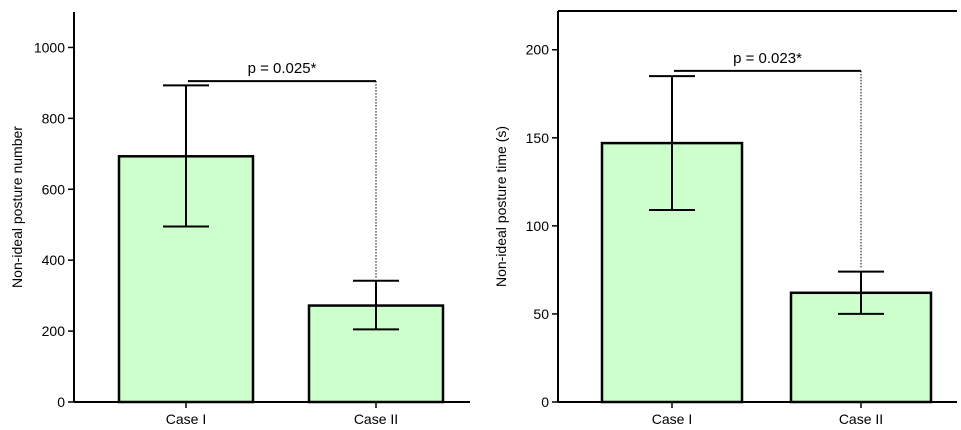  I want to click on y-tick-label: 400, so click(54, 260).